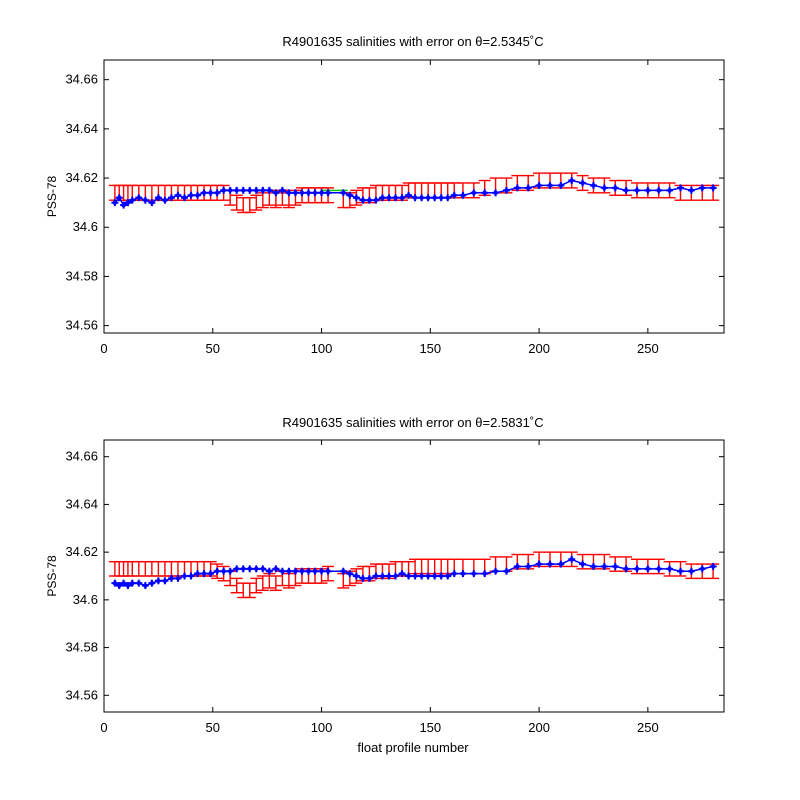 This screenshot has width=800, height=800. What do you see at coordinates (648, 727) in the screenshot?
I see `x-tick-label: 250` at bounding box center [648, 727].